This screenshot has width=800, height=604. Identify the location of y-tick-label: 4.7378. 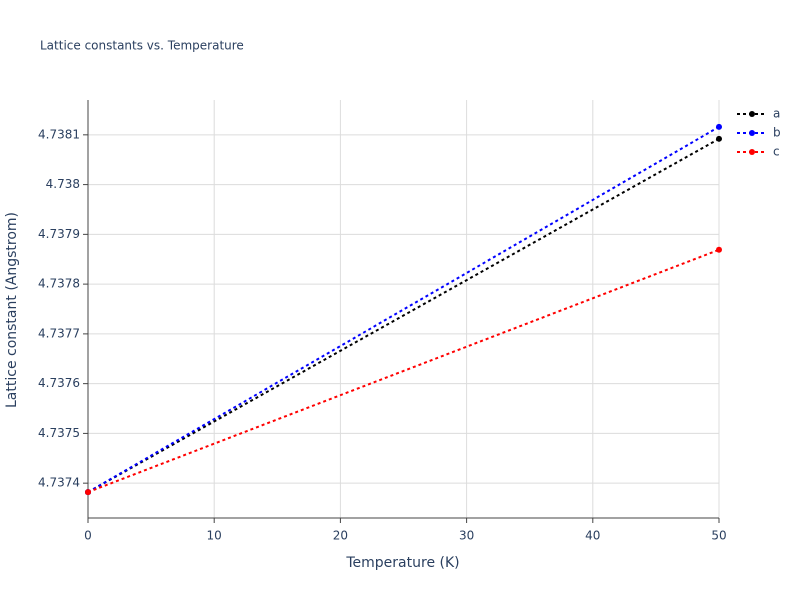
(59, 284).